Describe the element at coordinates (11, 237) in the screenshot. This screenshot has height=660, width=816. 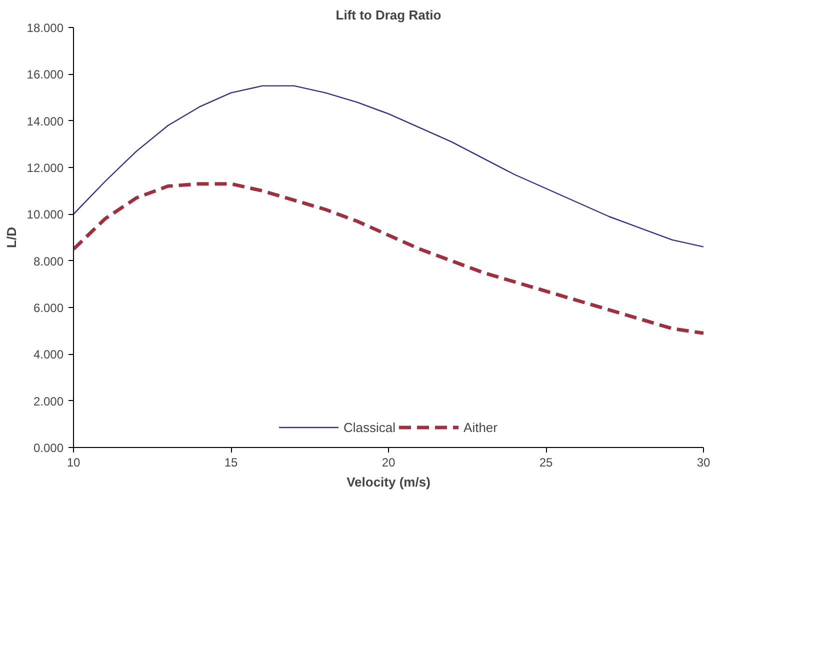
I see `y-axis-title: L/D` at that location.